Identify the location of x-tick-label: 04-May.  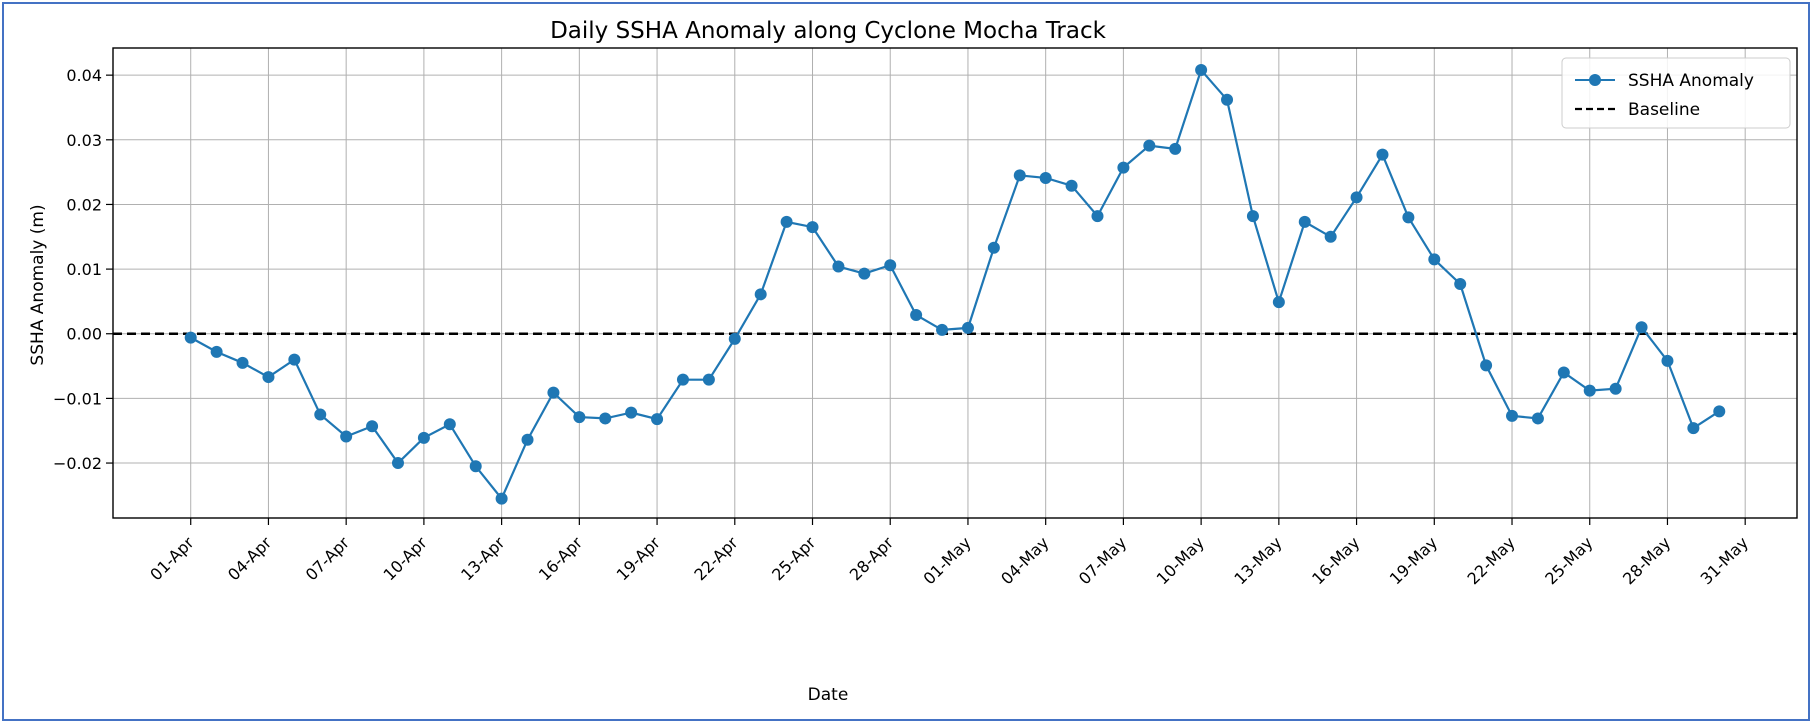
(1024, 560).